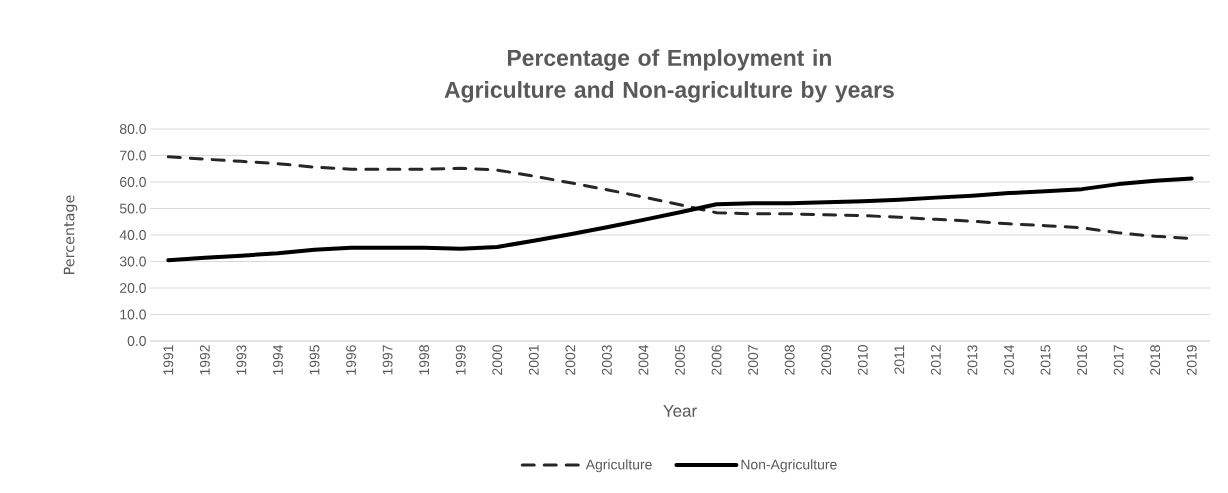 This screenshot has width=1228, height=493. I want to click on x-tick-label: 2002, so click(570, 360).